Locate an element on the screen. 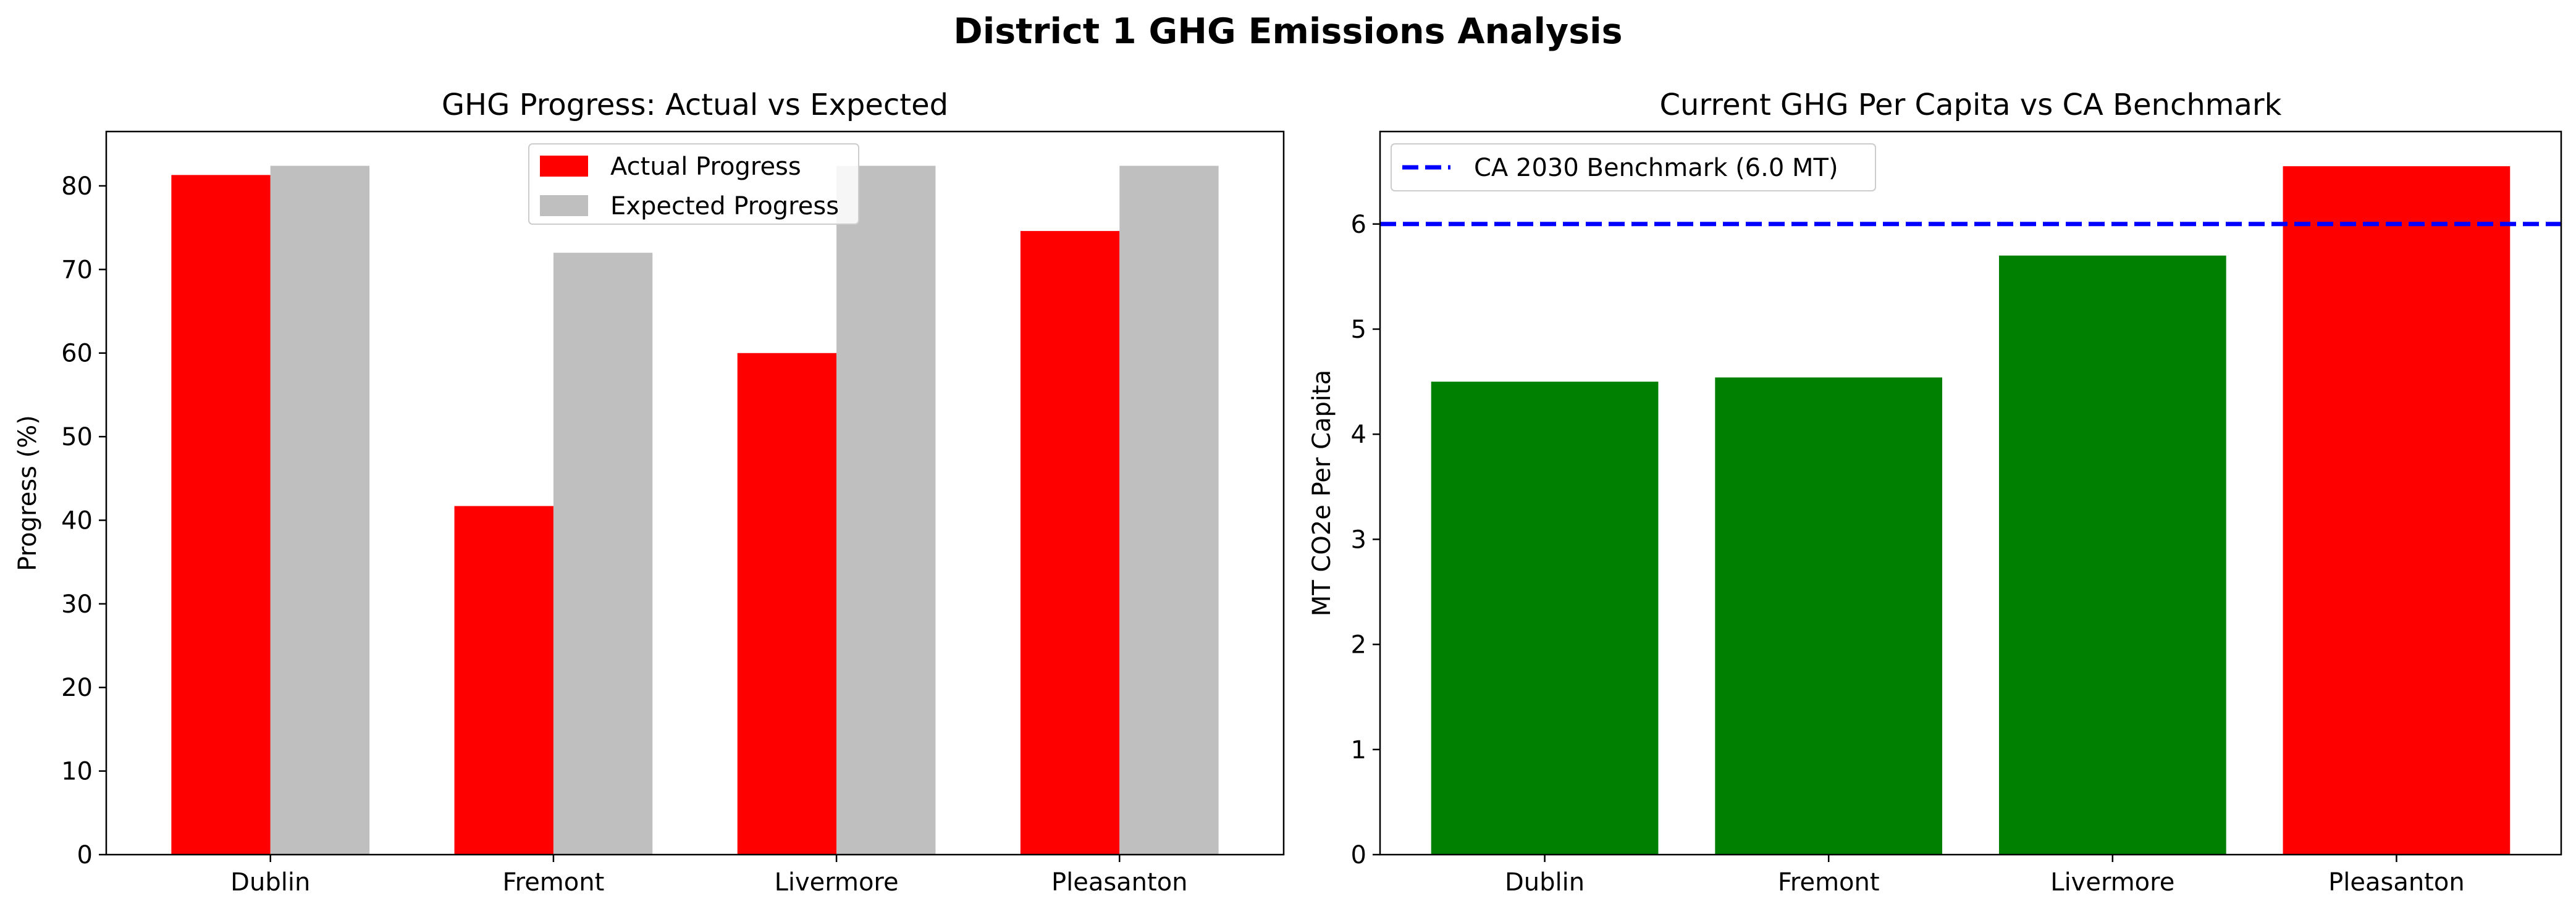  y-tick-label: 50 is located at coordinates (77, 437).